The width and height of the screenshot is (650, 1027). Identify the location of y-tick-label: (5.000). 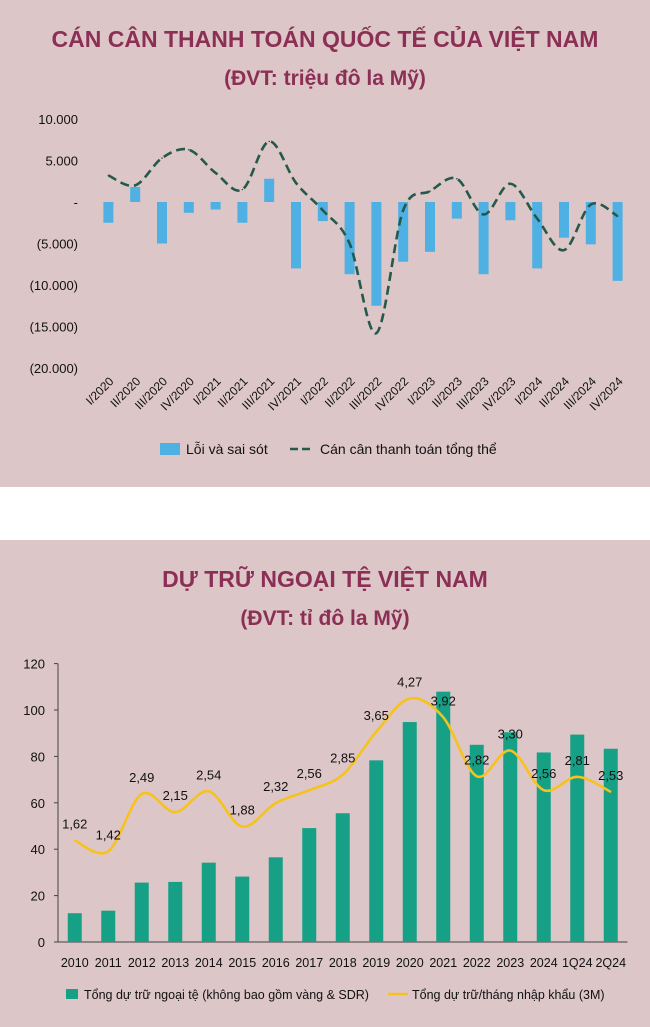
(57, 244).